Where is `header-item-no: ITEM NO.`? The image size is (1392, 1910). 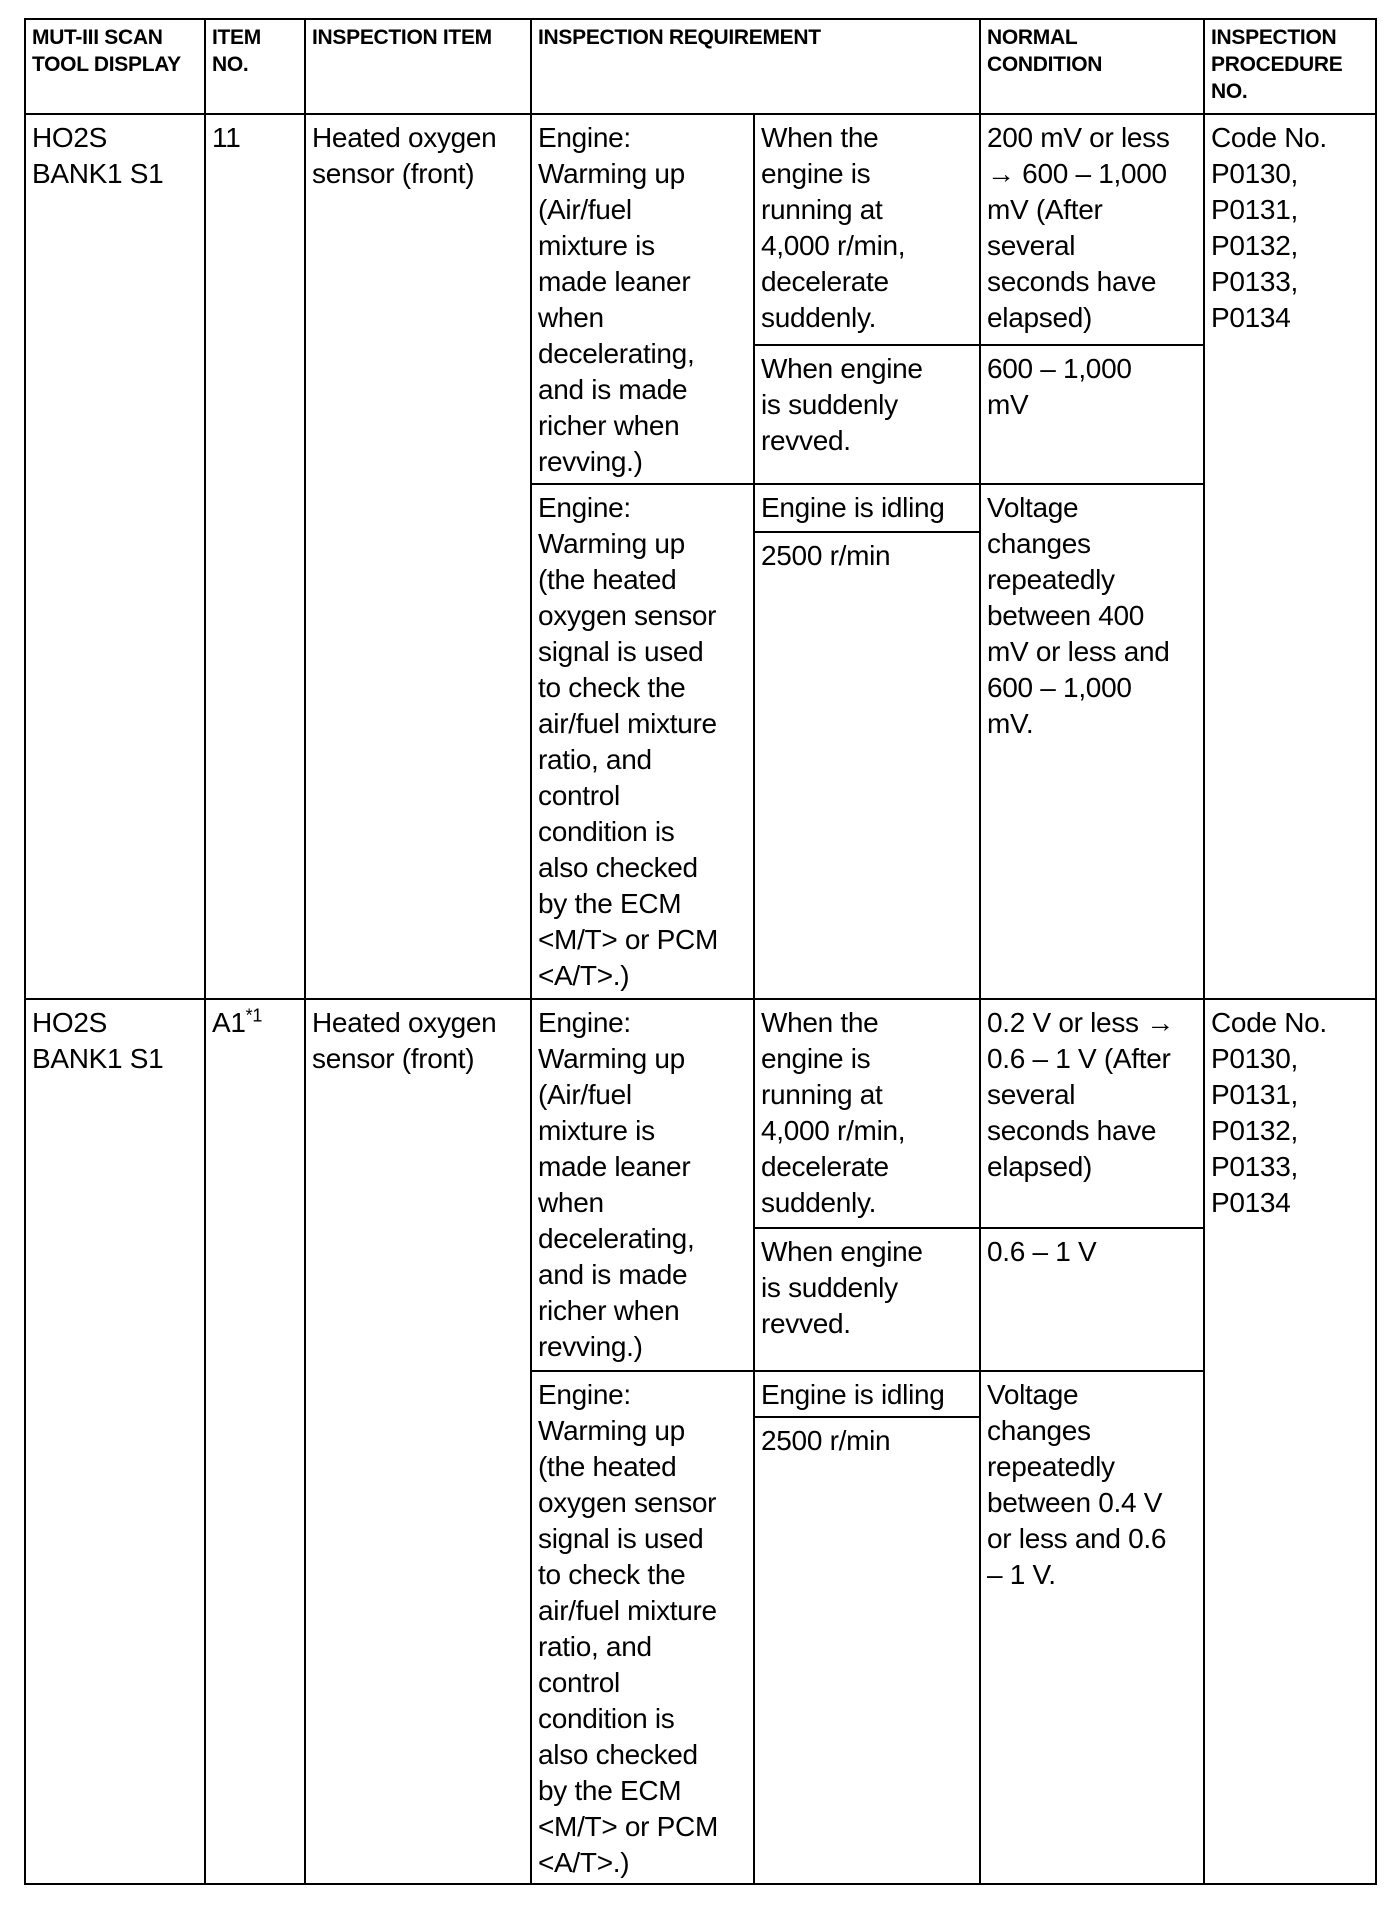
header-item-no: ITEM NO. is located at coordinates (255, 66).